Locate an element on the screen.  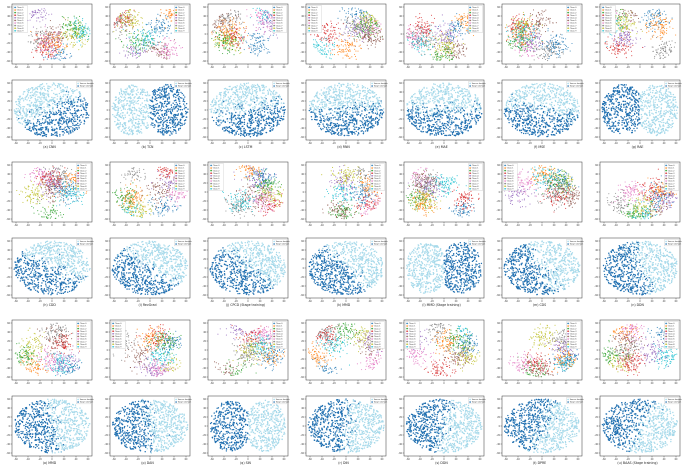
x-tick-label: 60 is located at coordinates (186, 67).